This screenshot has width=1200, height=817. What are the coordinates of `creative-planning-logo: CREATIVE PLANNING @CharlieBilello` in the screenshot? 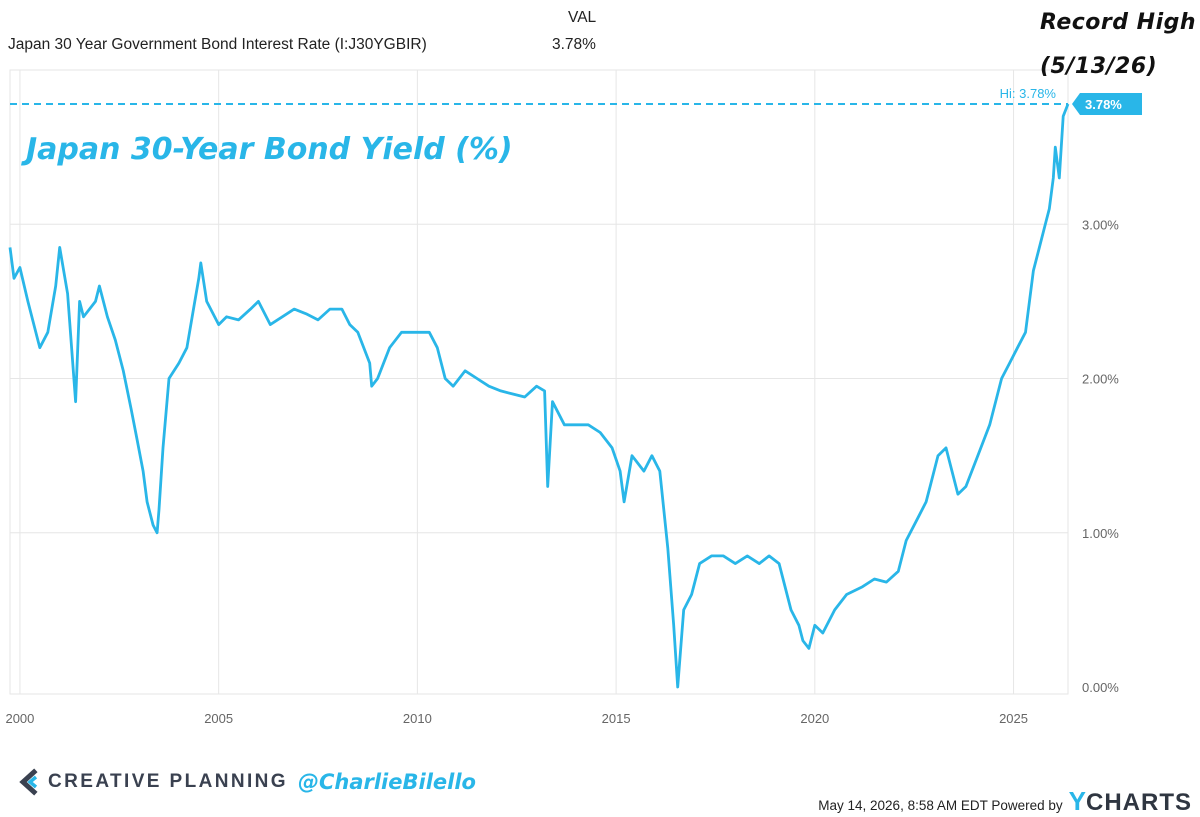 It's located at (245, 782).